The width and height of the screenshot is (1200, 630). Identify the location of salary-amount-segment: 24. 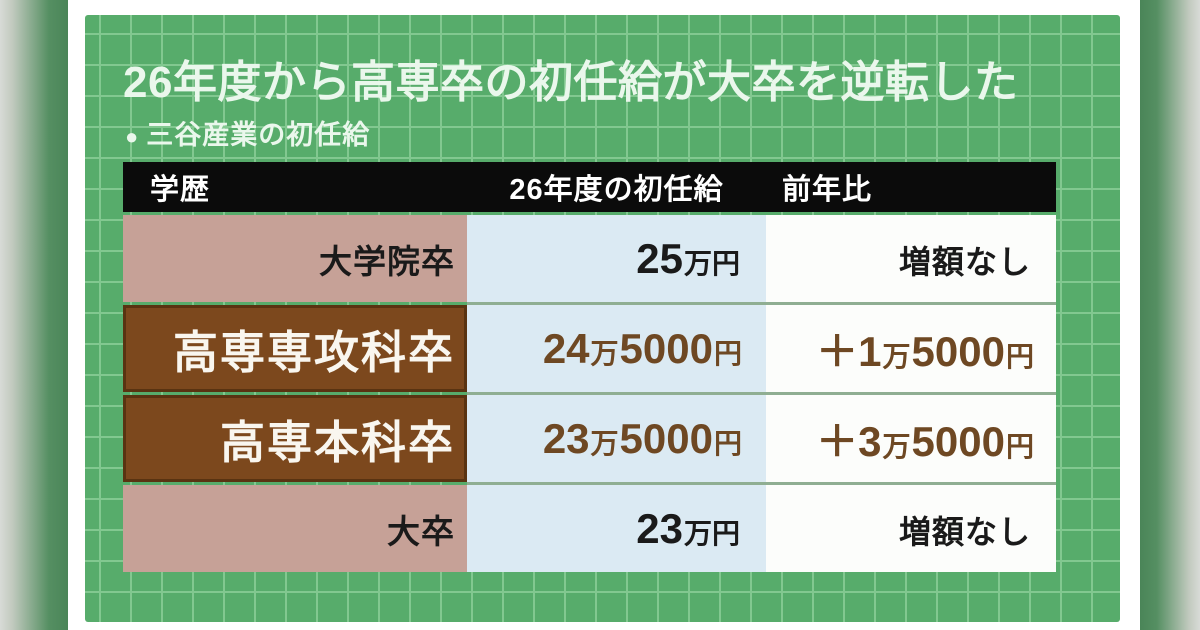
(566, 348).